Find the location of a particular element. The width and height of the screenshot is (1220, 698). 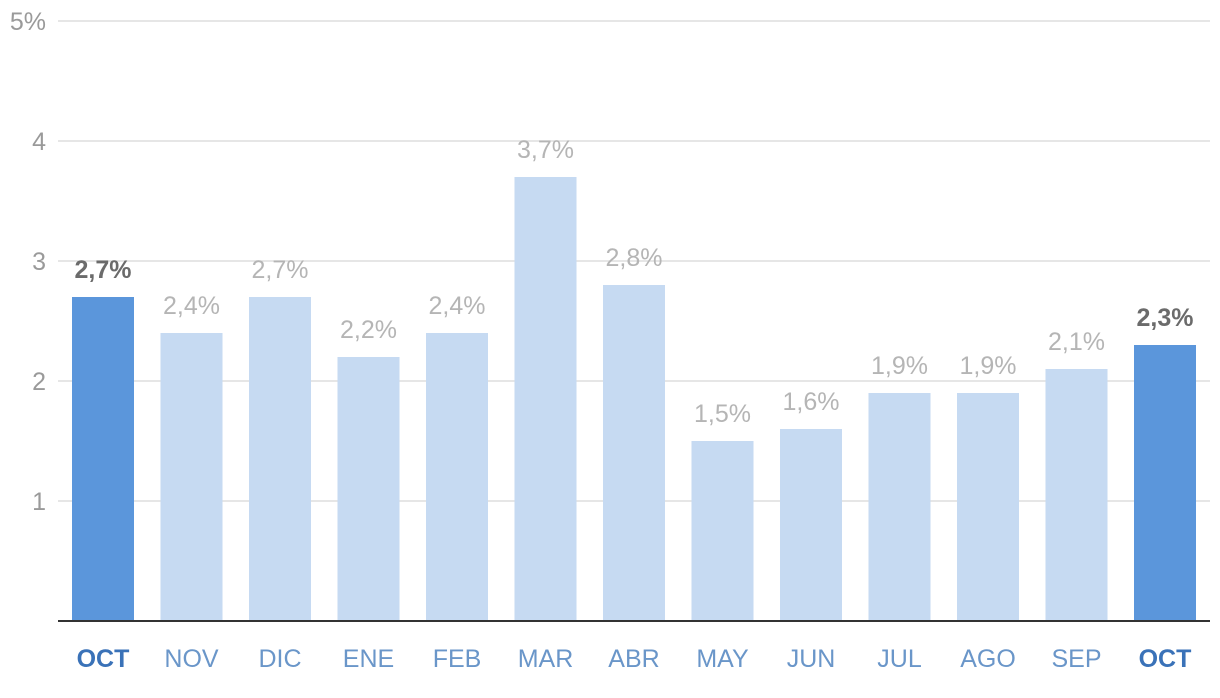

y-tick-label: 5% is located at coordinates (28, 22).